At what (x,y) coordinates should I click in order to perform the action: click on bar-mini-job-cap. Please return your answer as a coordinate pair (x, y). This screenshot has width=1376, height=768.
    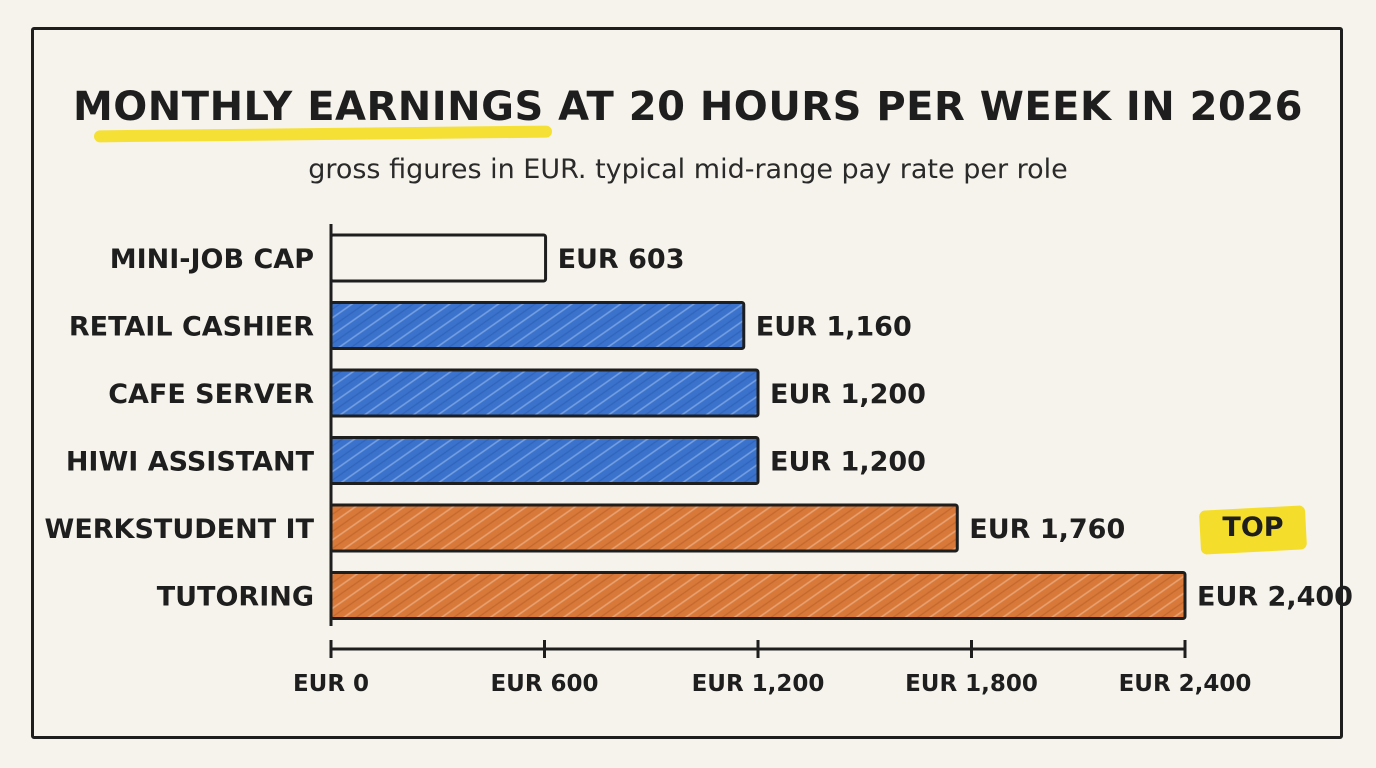
    Looking at the image, I should click on (438, 258).